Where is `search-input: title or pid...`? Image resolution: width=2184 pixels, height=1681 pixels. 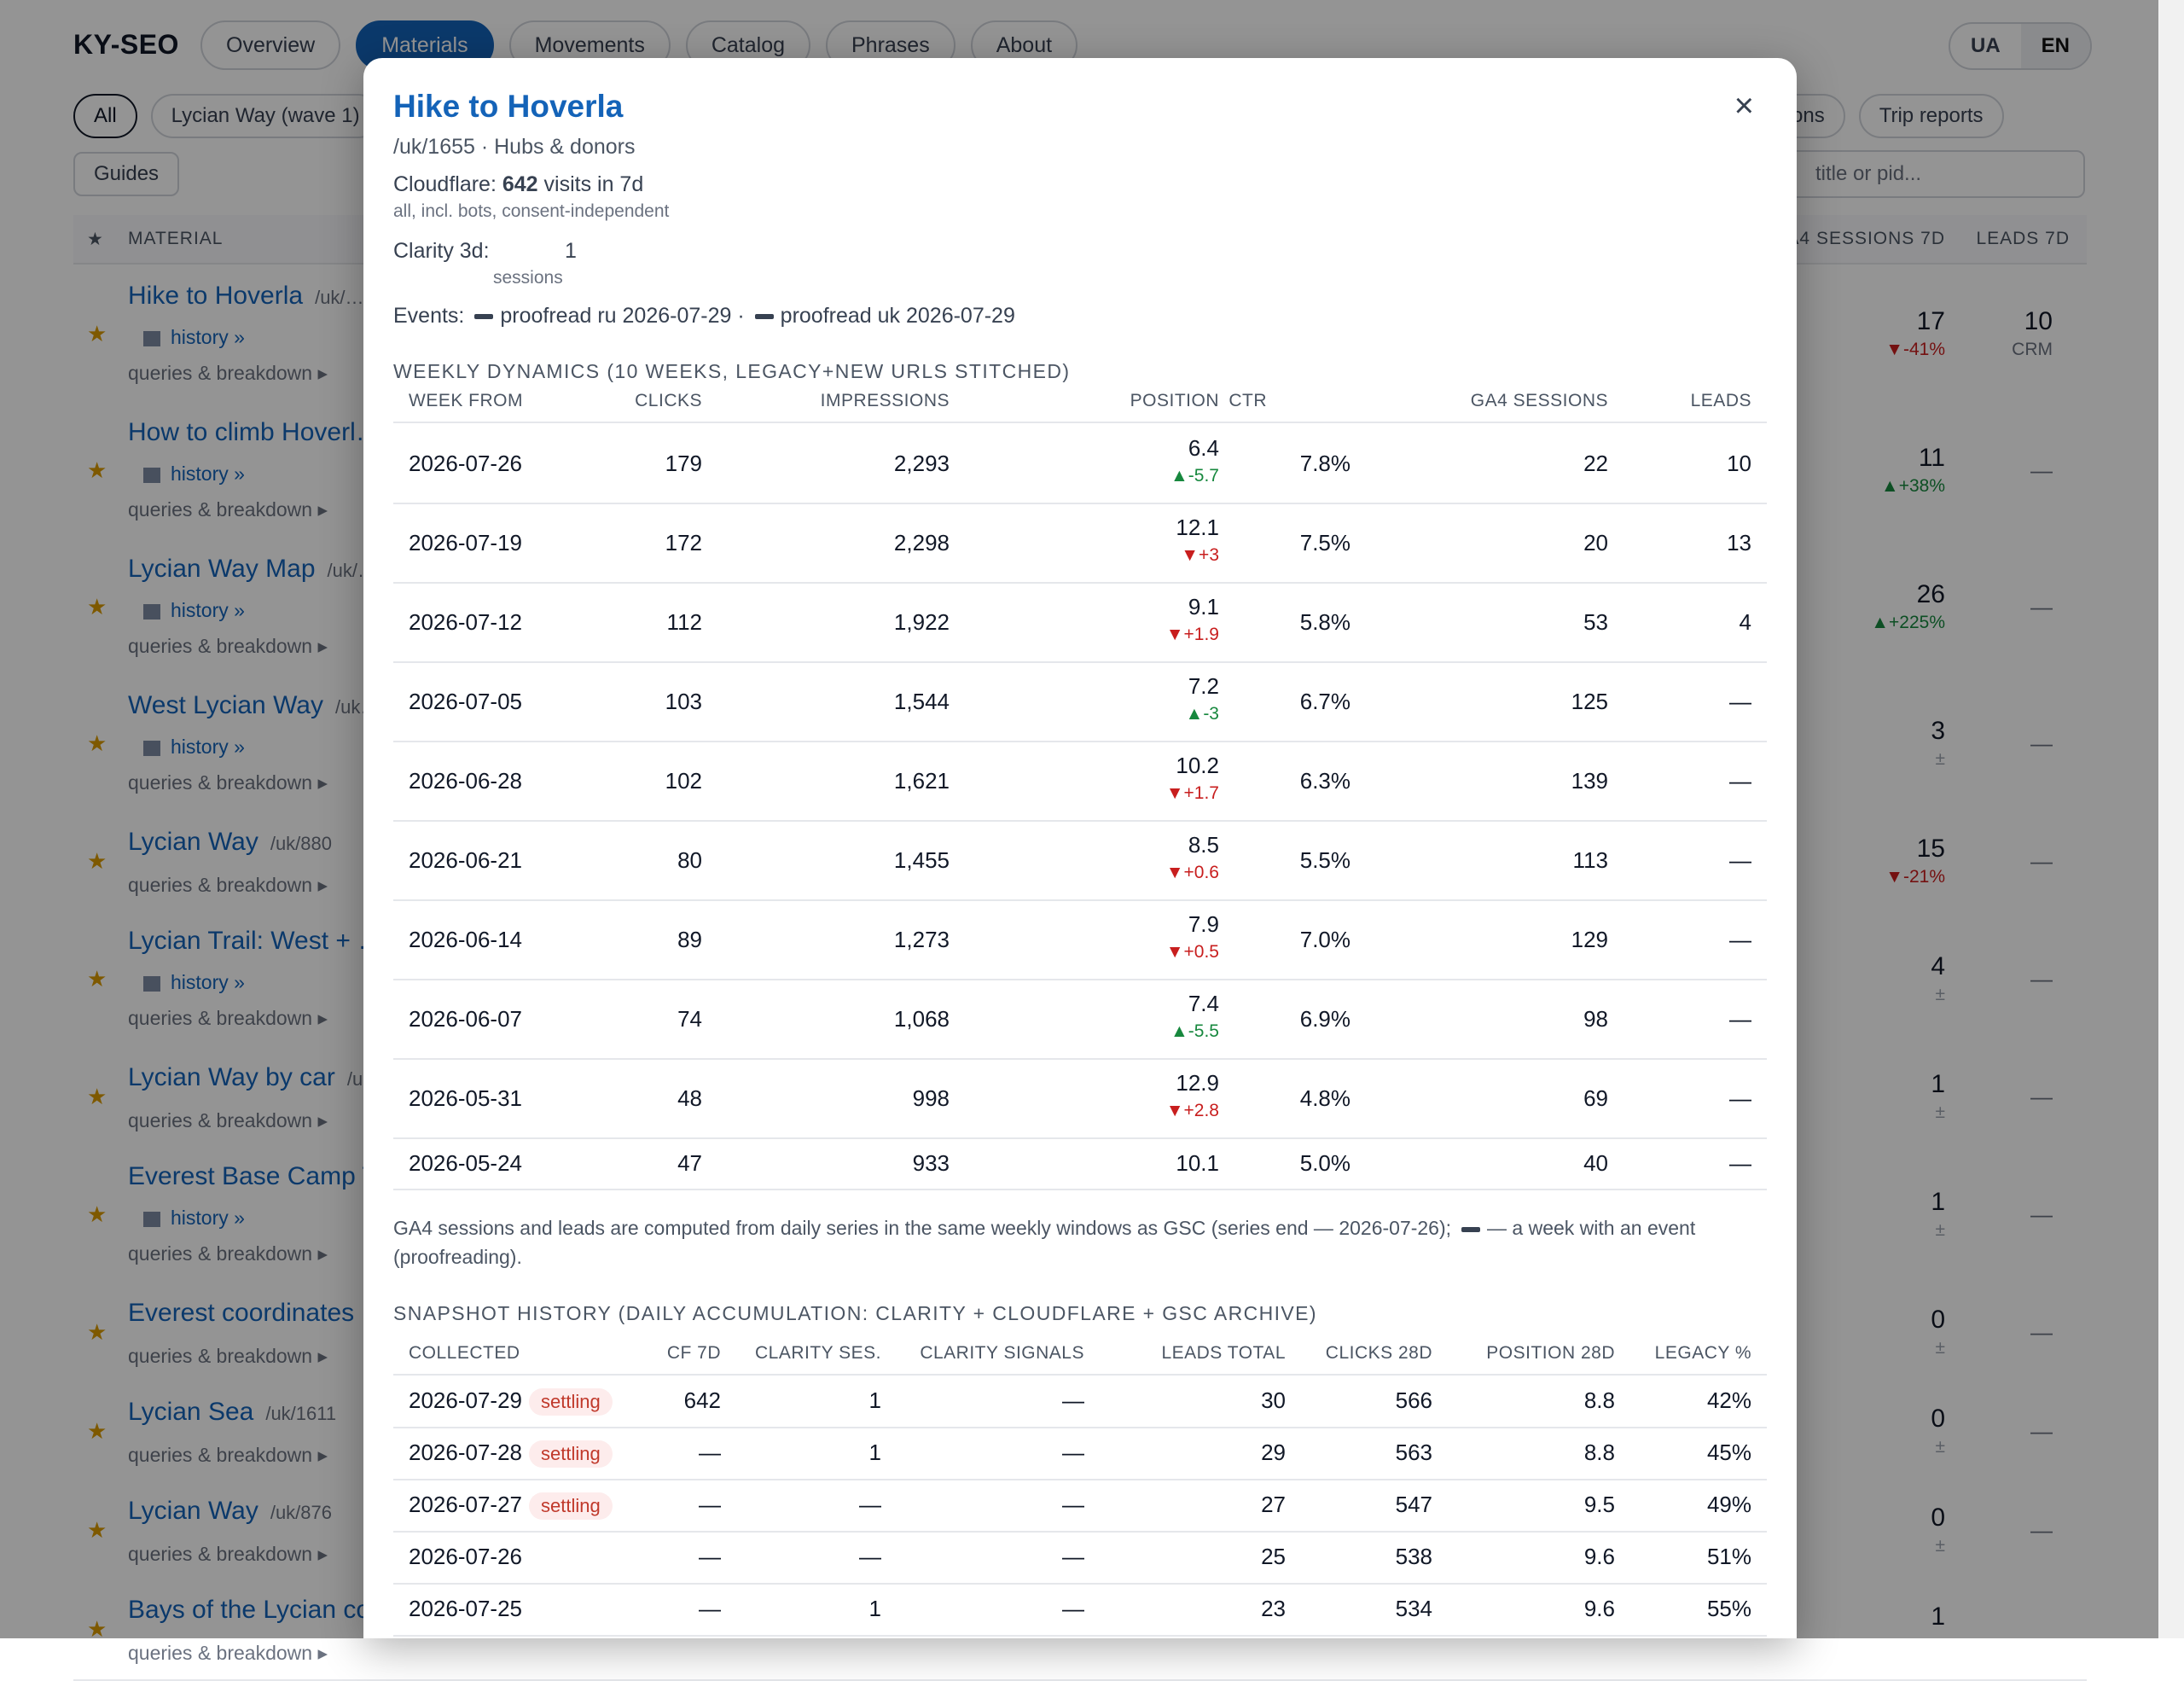
search-input: title or pid... is located at coordinates (1921, 174).